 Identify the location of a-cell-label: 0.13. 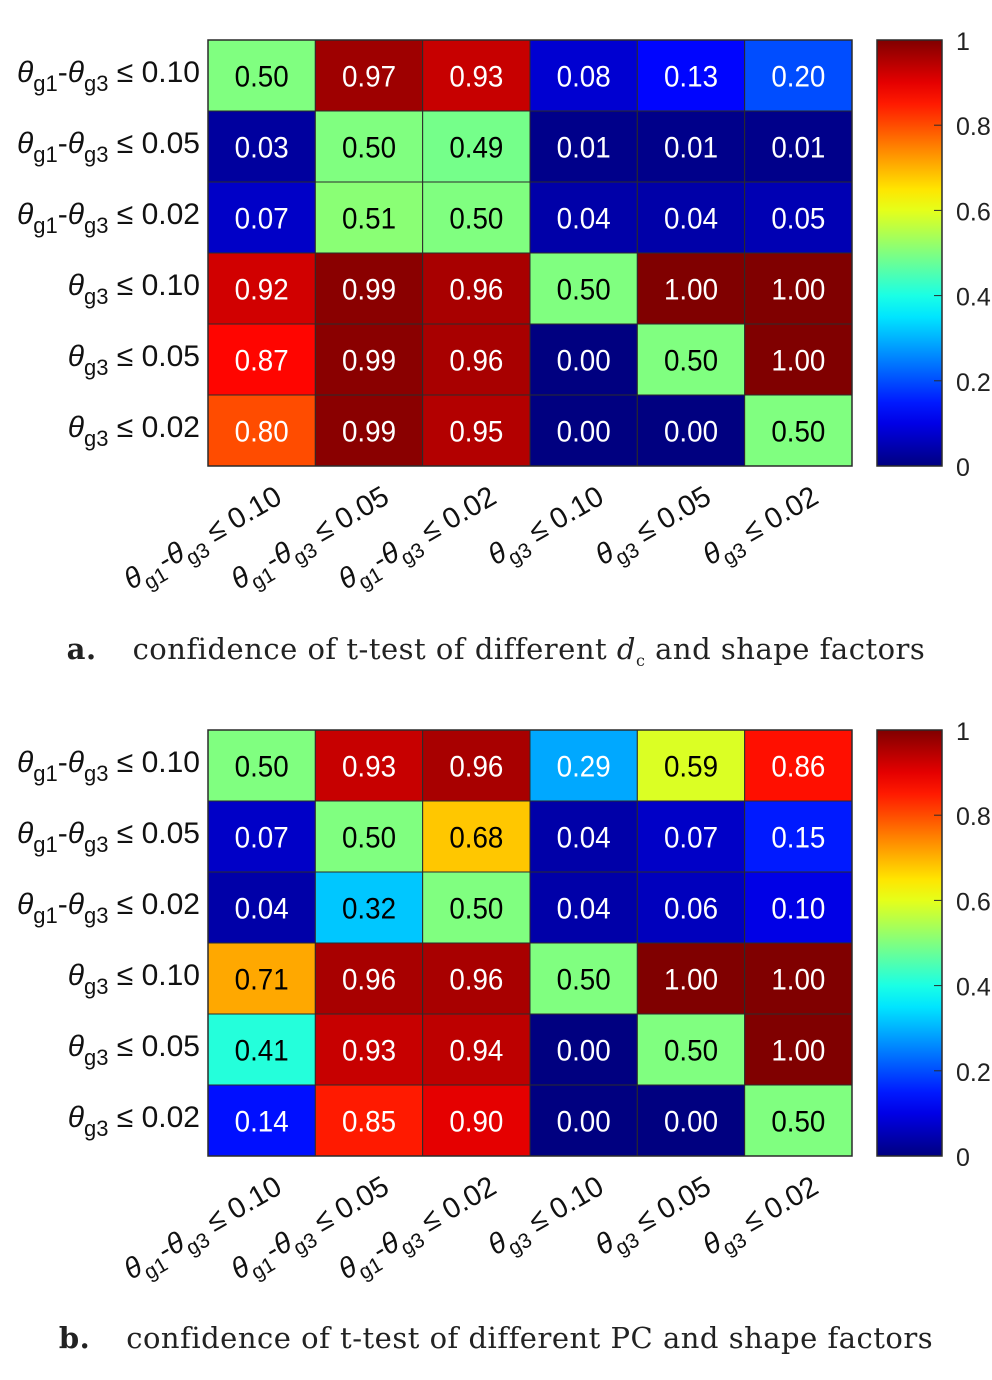
(691, 77).